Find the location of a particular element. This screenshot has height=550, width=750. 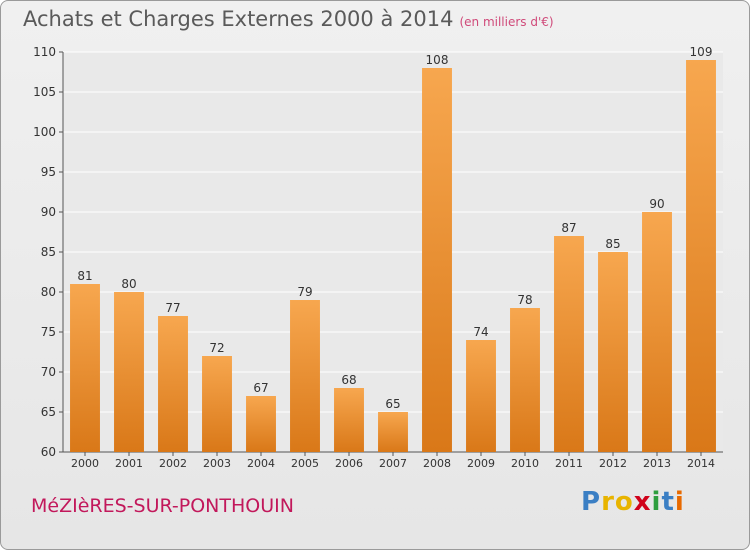

y-tick-label: 95 is located at coordinates (48, 172).